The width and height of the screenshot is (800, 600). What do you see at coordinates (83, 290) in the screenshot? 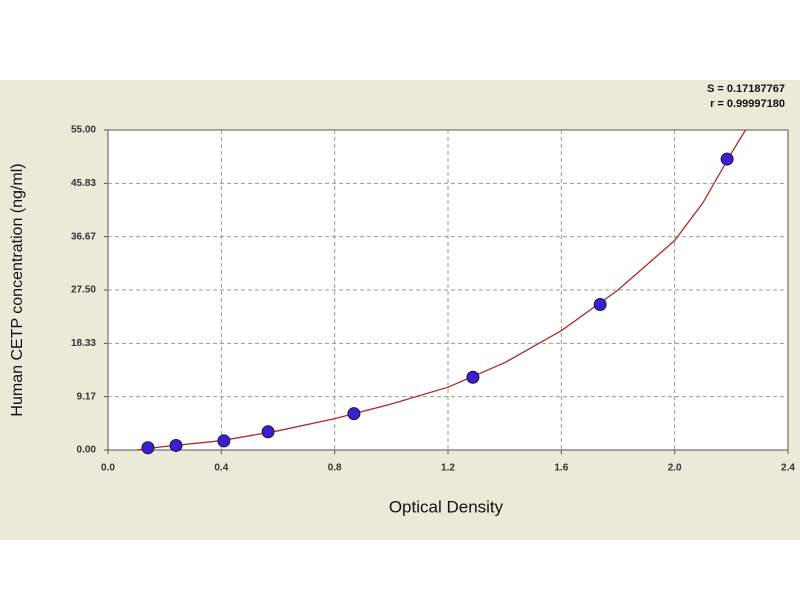
I see `y-tick-label: 27.50` at bounding box center [83, 290].